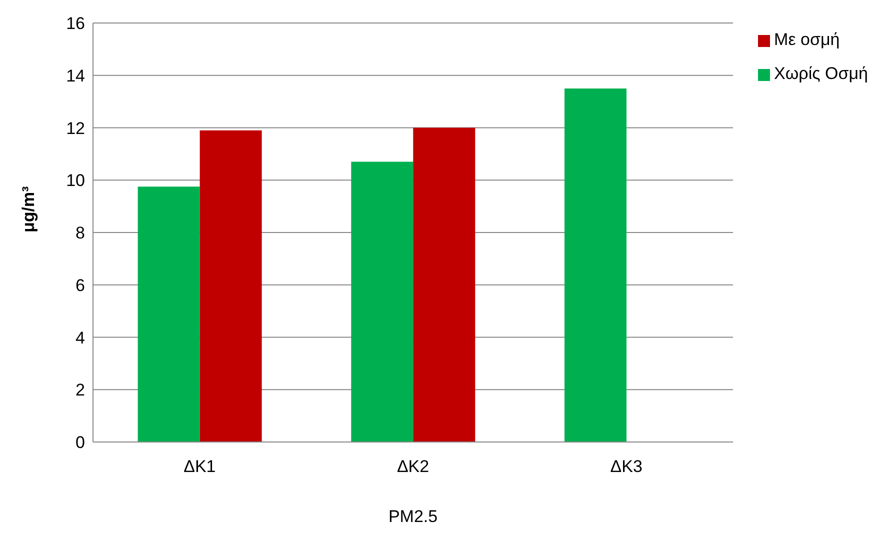  Describe the element at coordinates (28, 209) in the screenshot. I see `y-axis-title: μg/m³` at that location.